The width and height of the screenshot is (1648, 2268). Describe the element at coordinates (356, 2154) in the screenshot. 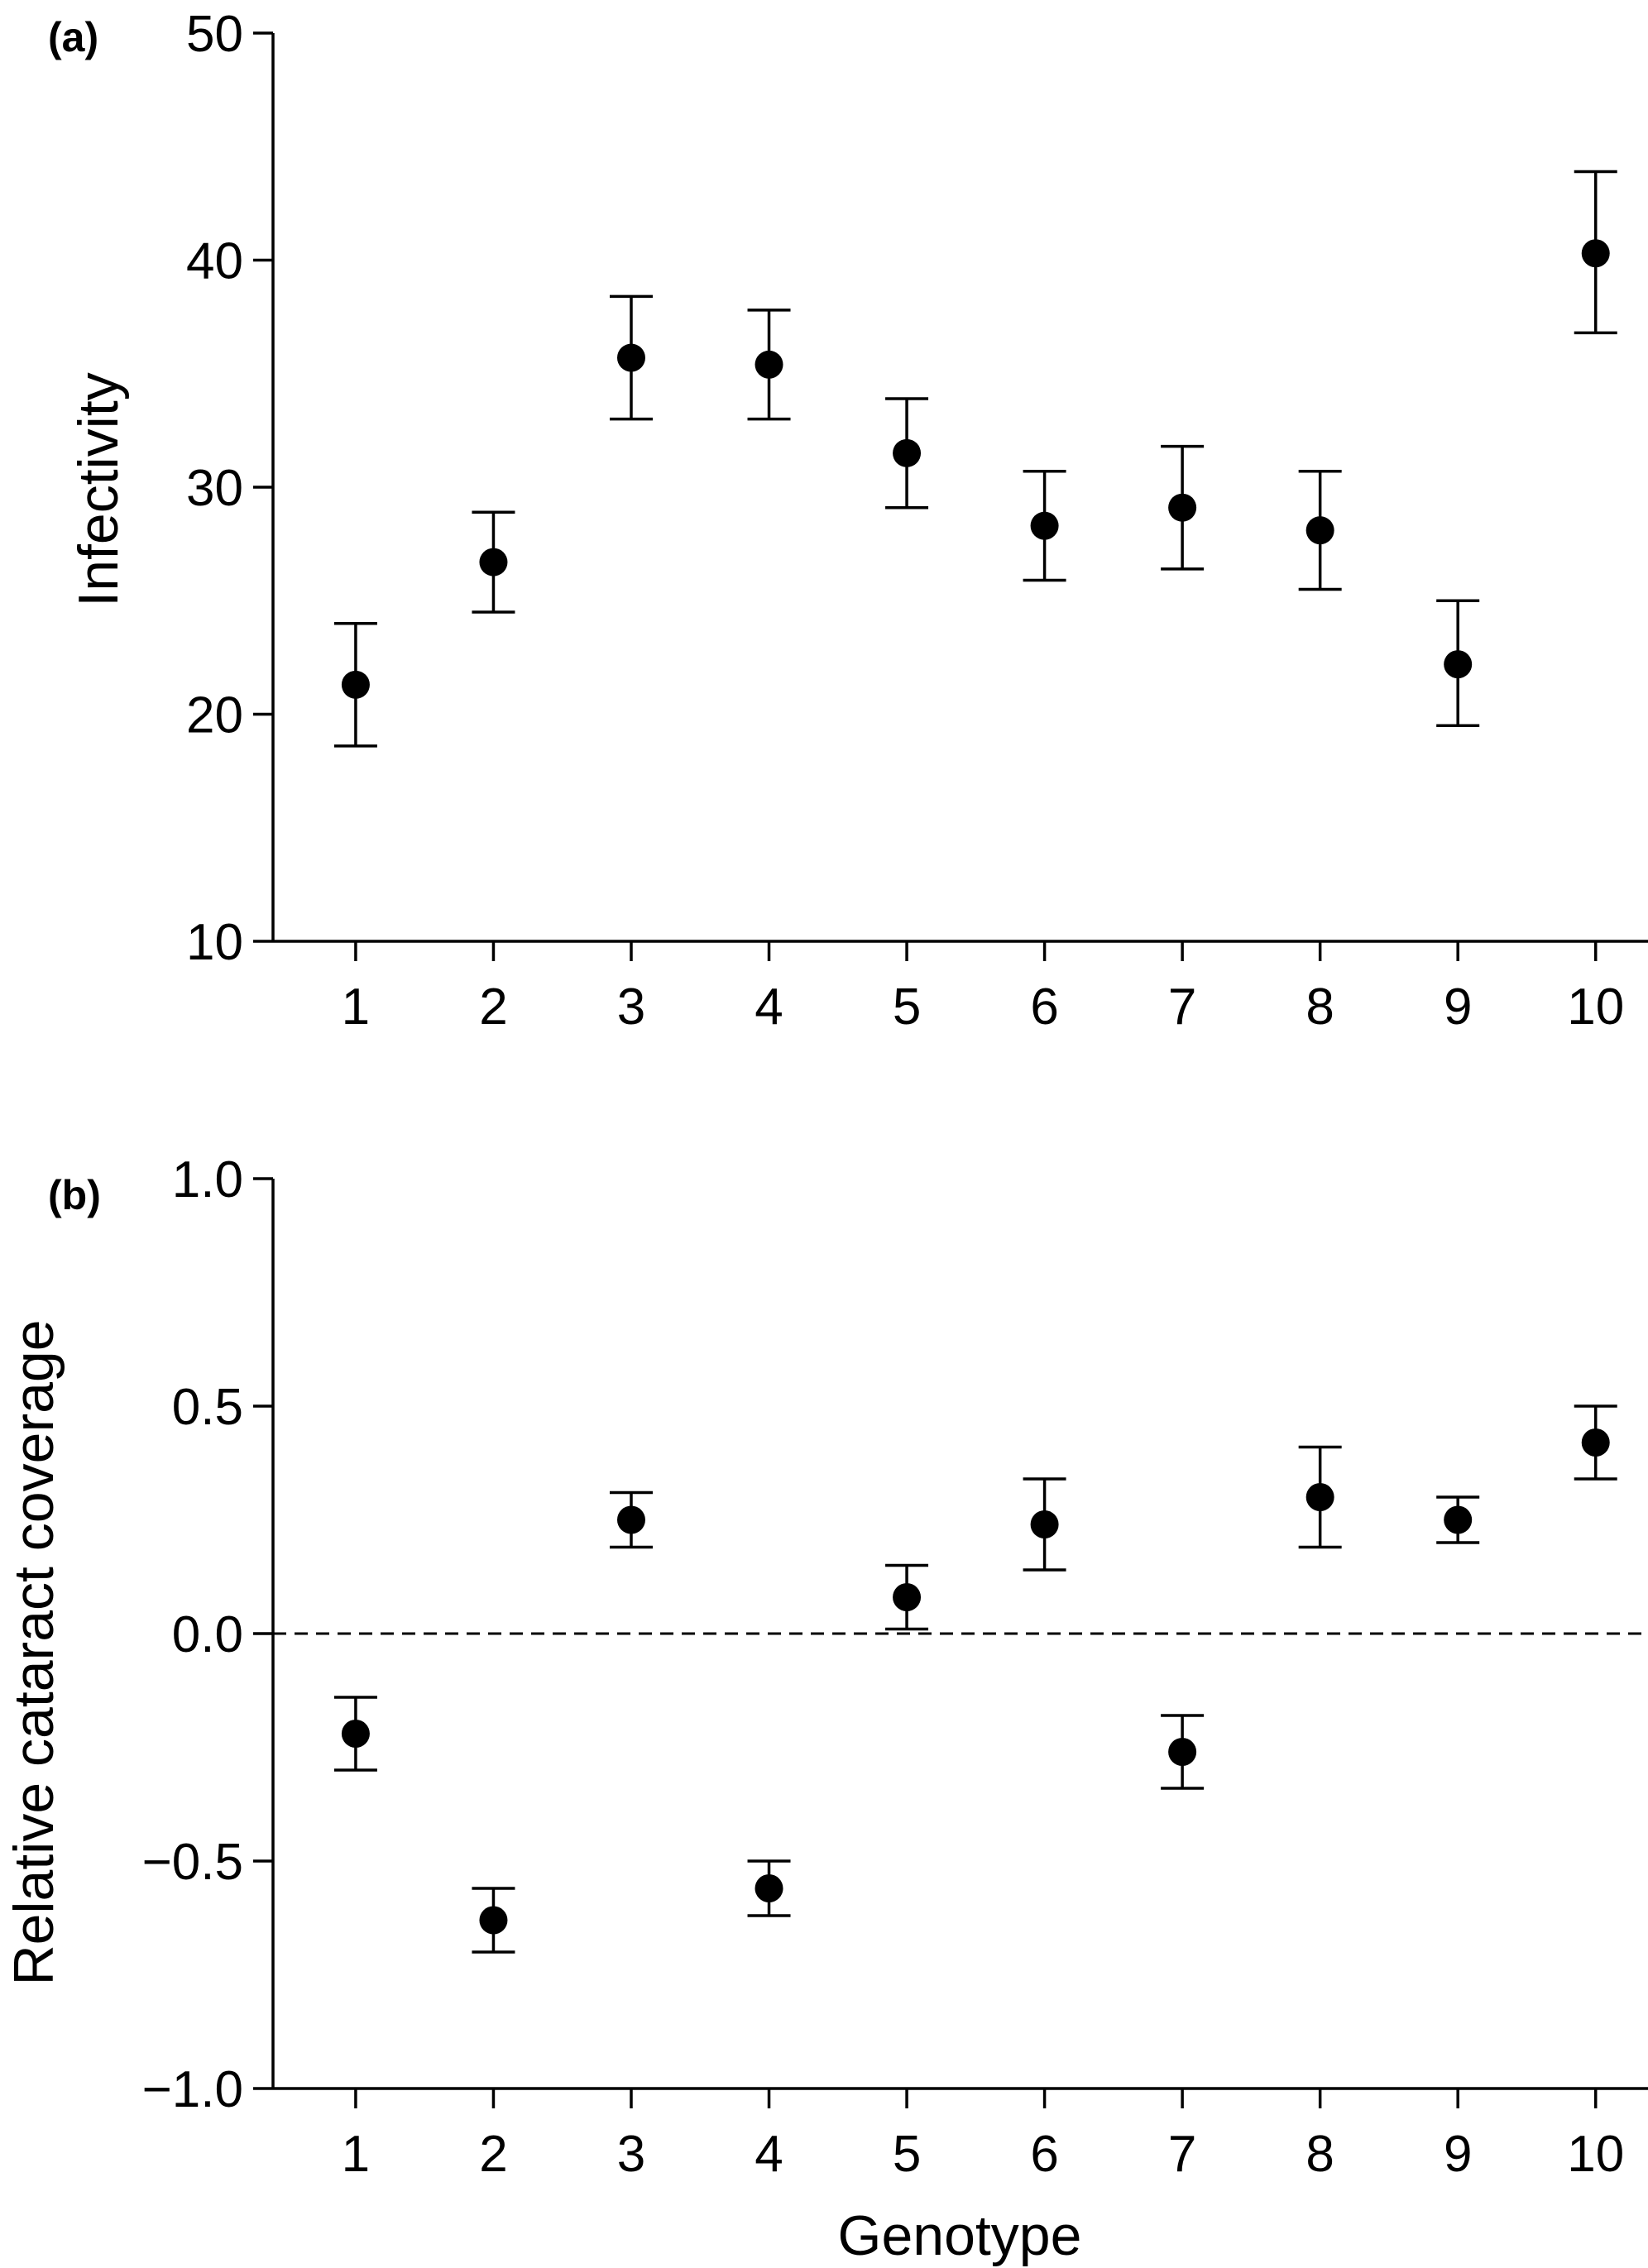

I see `panel-b-x-tick-label: 1` at that location.